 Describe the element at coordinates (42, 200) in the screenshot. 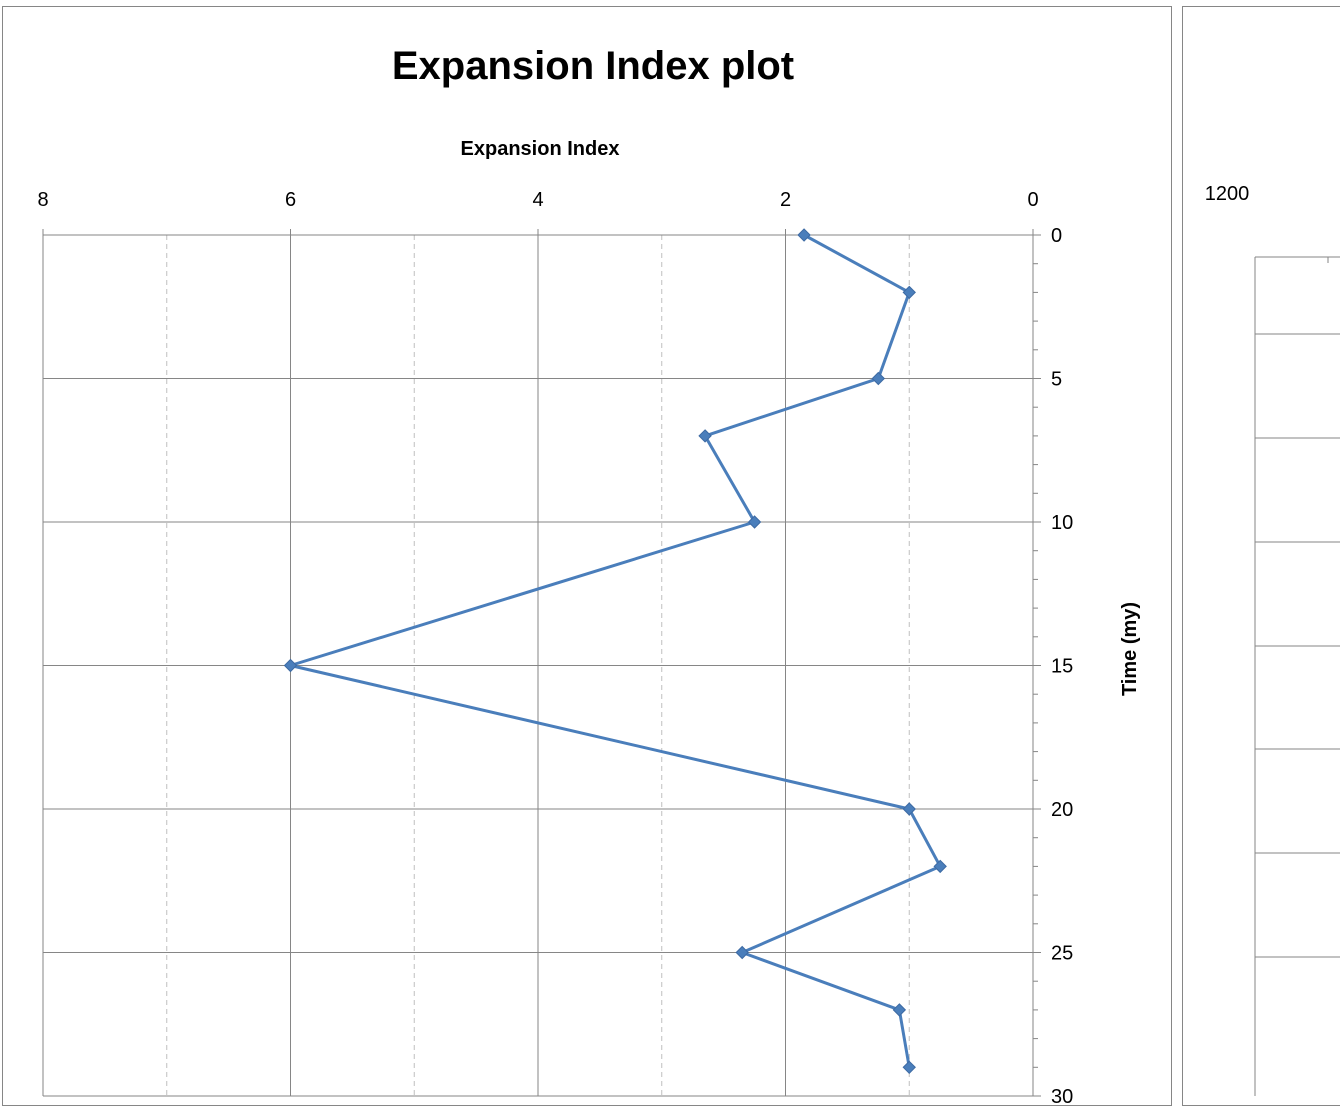

I see `x-tick-label: 8` at that location.